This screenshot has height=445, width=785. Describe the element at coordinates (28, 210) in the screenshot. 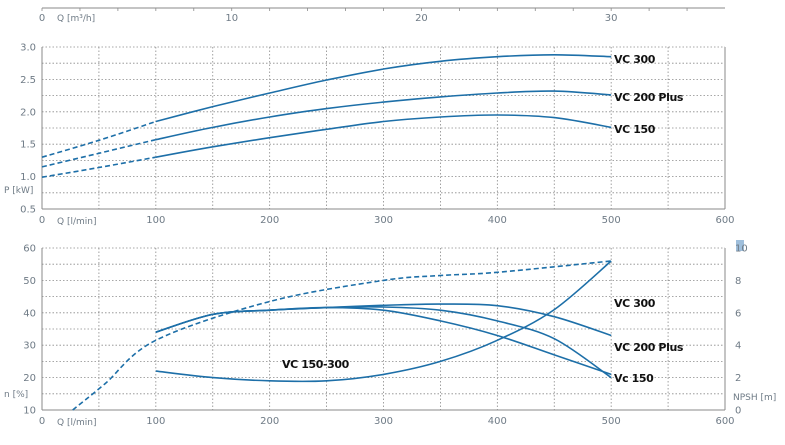

I see `y-tick-label: 0.5` at that location.